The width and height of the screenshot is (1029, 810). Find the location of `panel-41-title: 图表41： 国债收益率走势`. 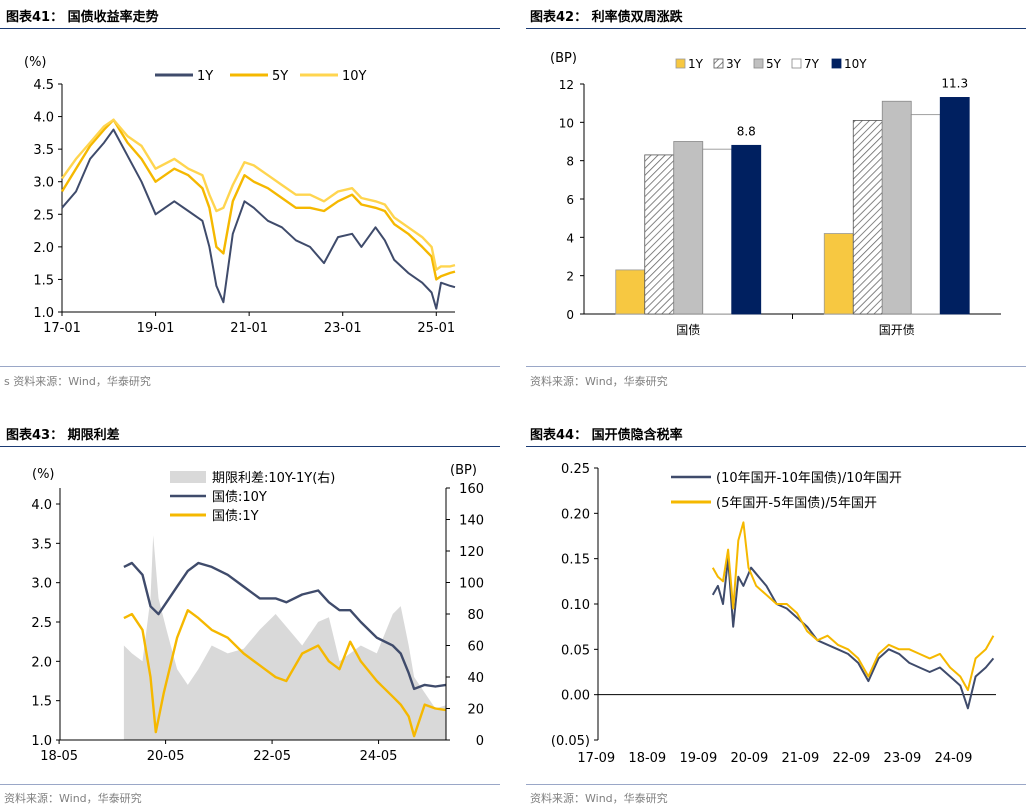

panel-41-title: 图表41： 国债收益率走势 is located at coordinates (82, 17).